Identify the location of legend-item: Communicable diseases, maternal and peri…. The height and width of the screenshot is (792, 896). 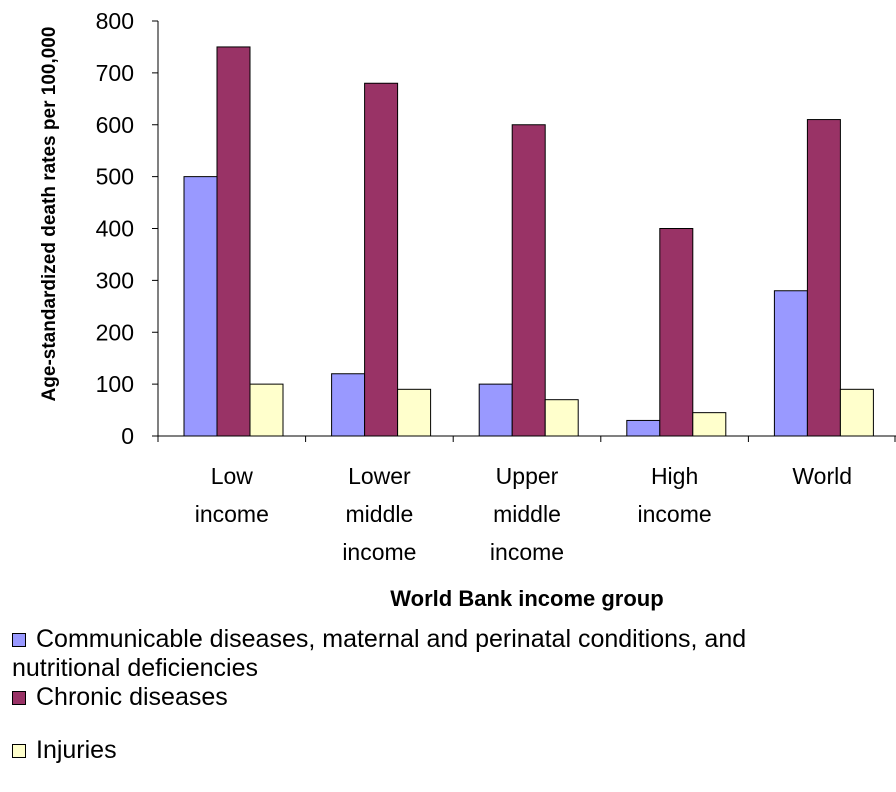
(452, 654).